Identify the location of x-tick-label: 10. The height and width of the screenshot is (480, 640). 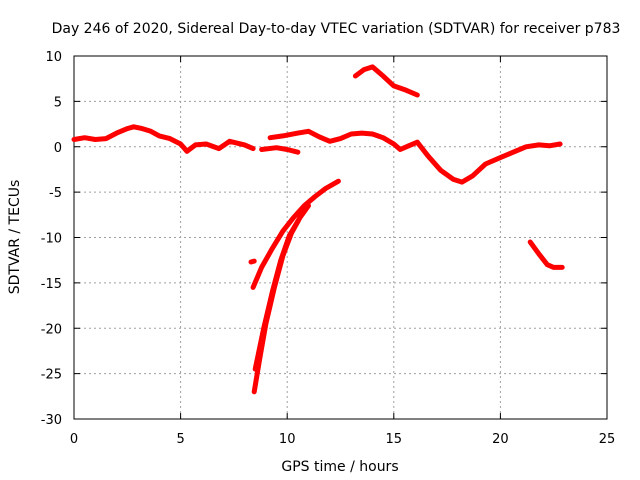
(287, 439).